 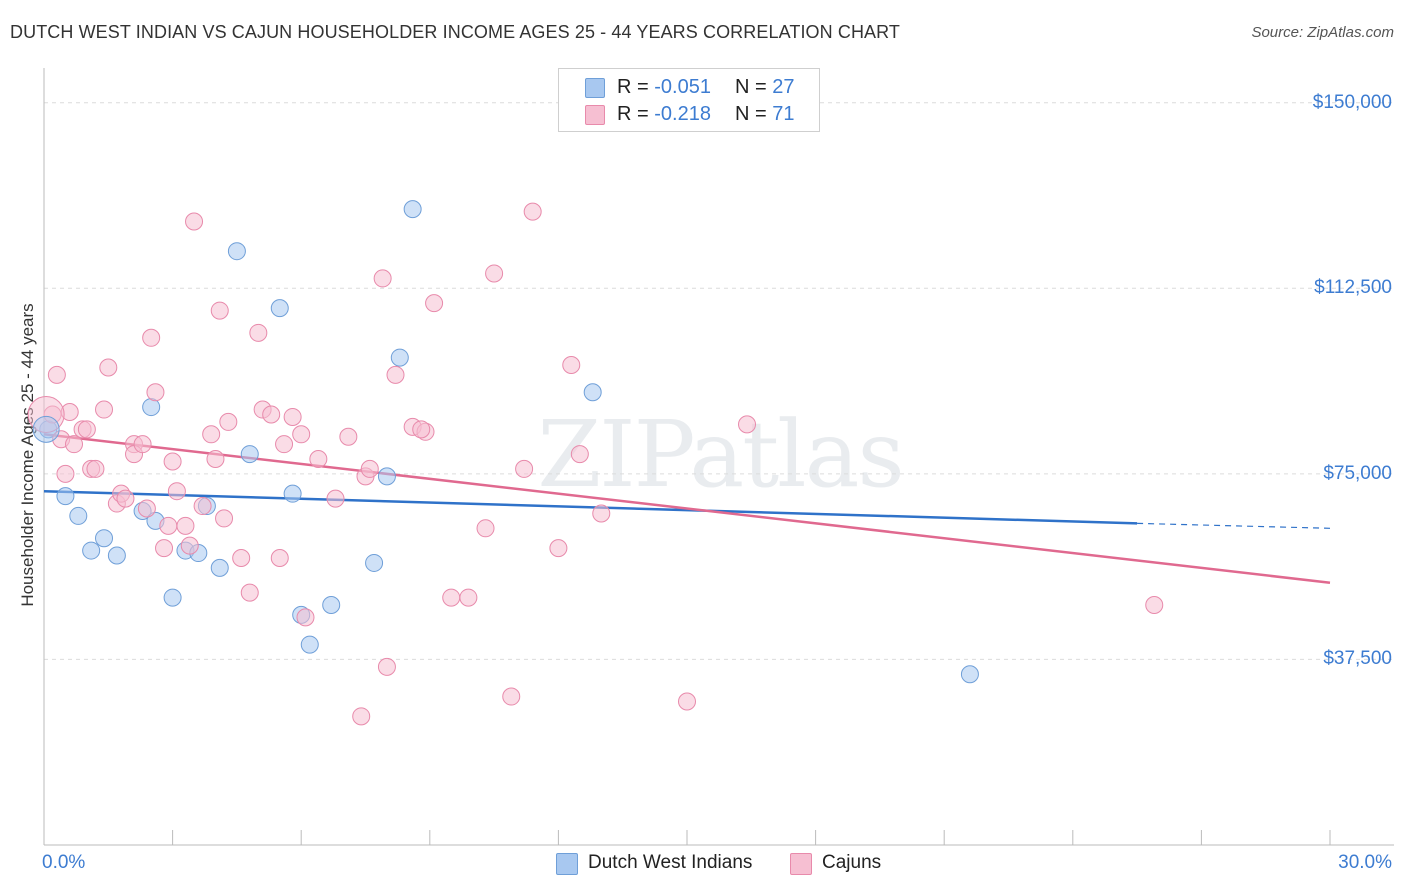 I want to click on y-tick-label: $75,000, so click(x=1357, y=473).